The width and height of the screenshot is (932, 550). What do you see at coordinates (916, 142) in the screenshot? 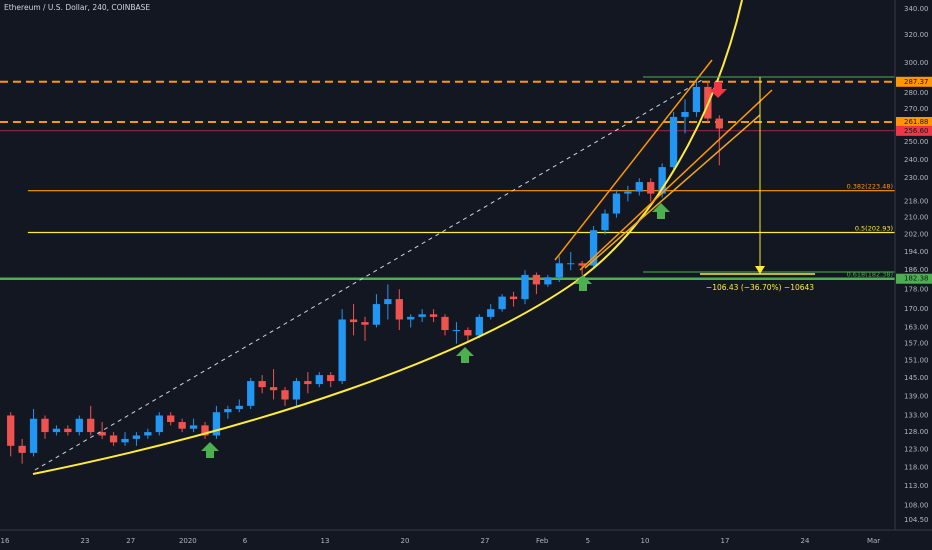
I see `y-tick-label: 250.00` at bounding box center [916, 142].